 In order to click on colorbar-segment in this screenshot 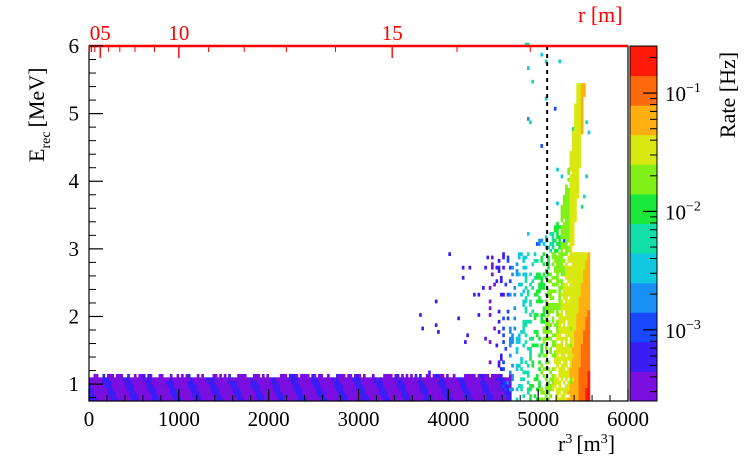, I will do `click(643, 208)`.